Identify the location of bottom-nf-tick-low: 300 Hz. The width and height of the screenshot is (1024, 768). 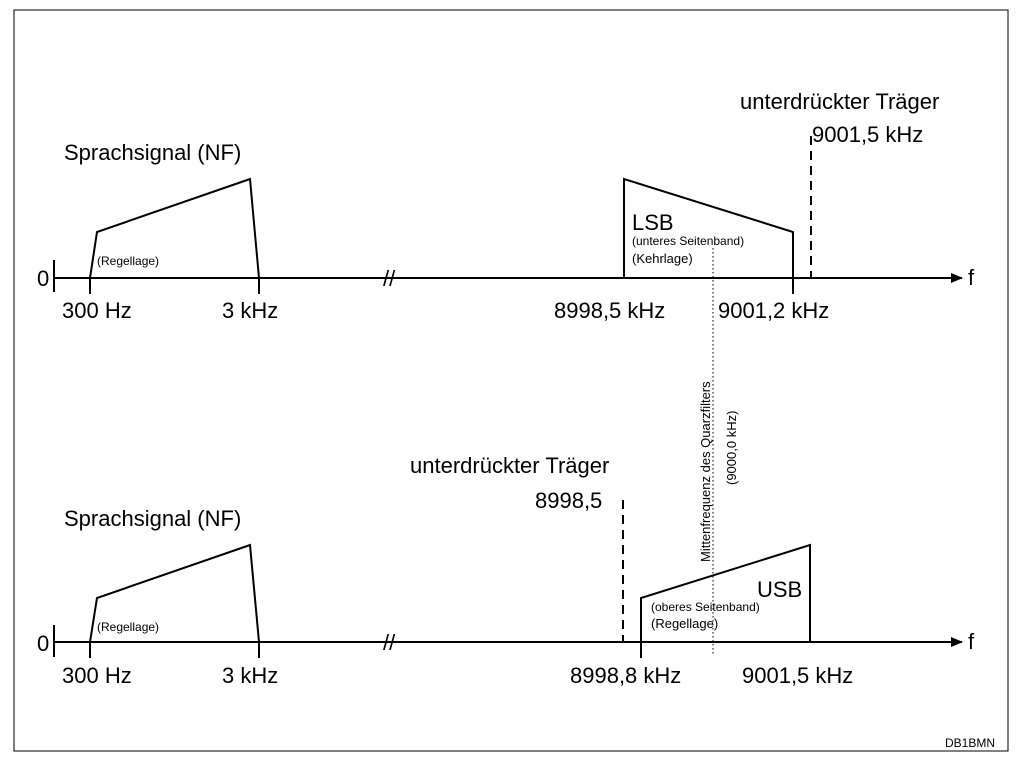
(97, 675).